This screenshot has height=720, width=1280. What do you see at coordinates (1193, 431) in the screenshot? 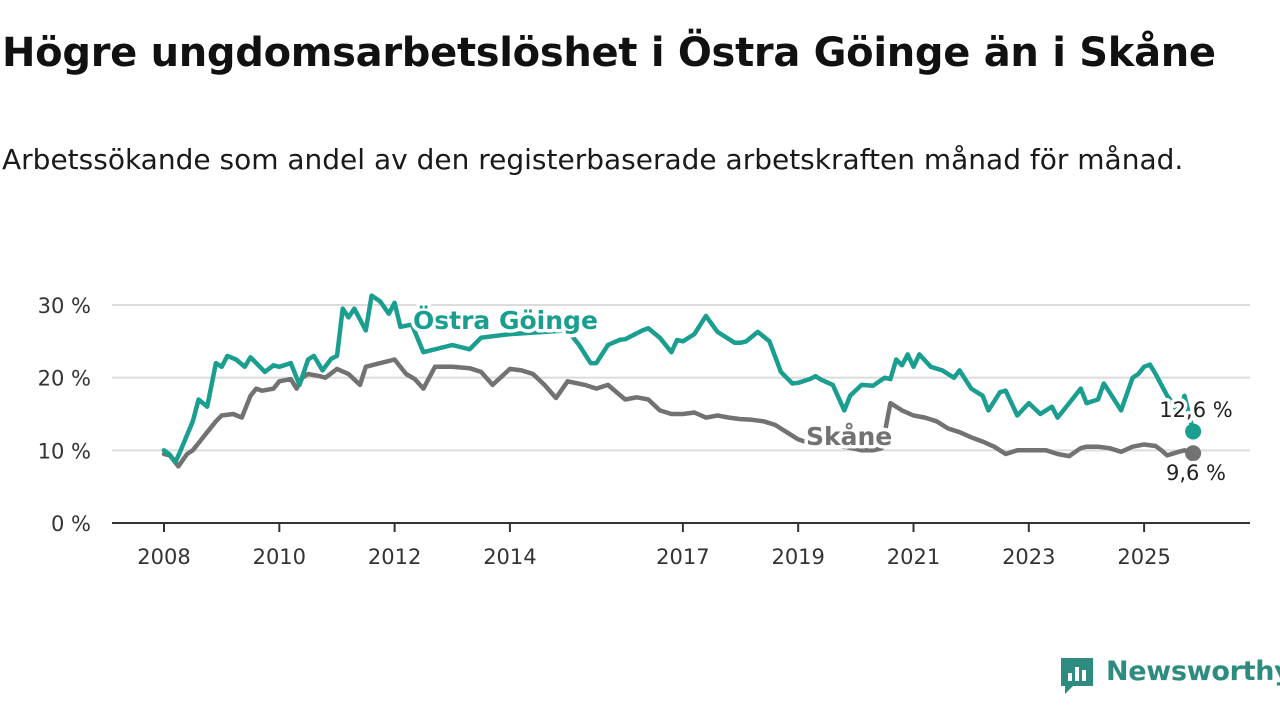
I see `end-point-ostra-goinge` at bounding box center [1193, 431].